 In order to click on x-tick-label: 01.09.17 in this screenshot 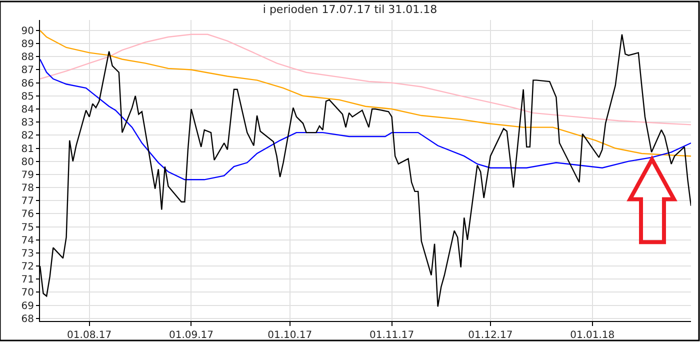, I will do `click(191, 335)`.